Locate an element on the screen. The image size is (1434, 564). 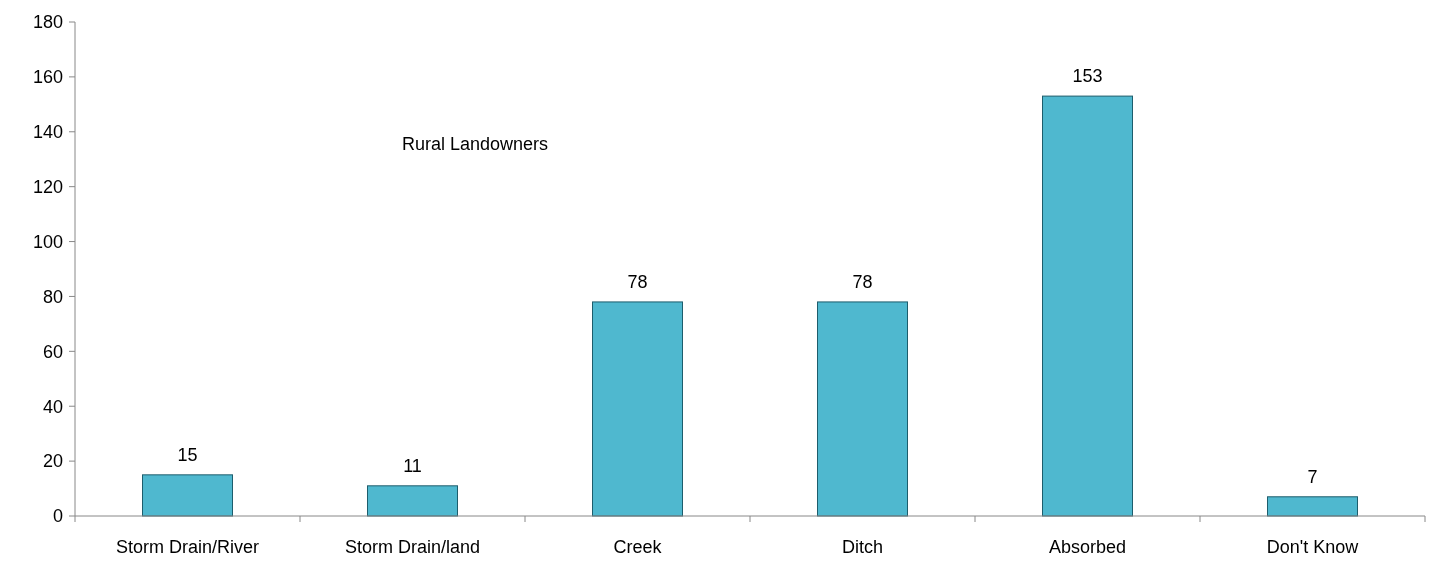
x-tick-label: Storm Drain/River is located at coordinates (187, 547).